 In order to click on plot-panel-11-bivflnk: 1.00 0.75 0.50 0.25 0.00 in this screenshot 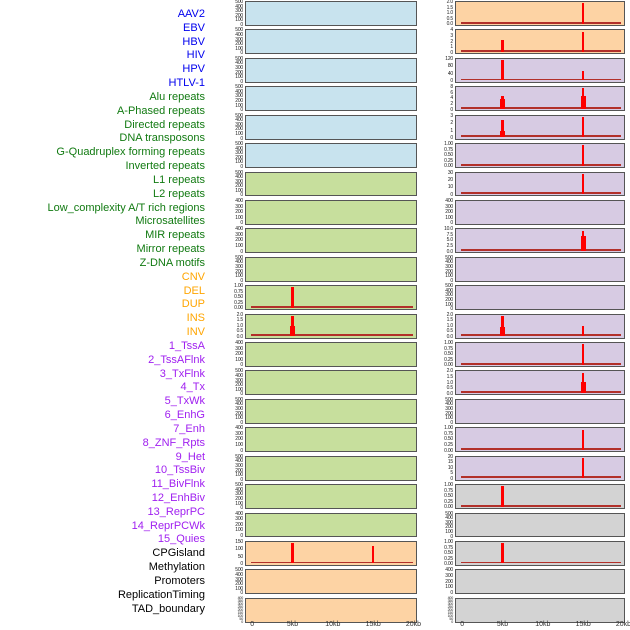, I will do `click(534, 354)`.